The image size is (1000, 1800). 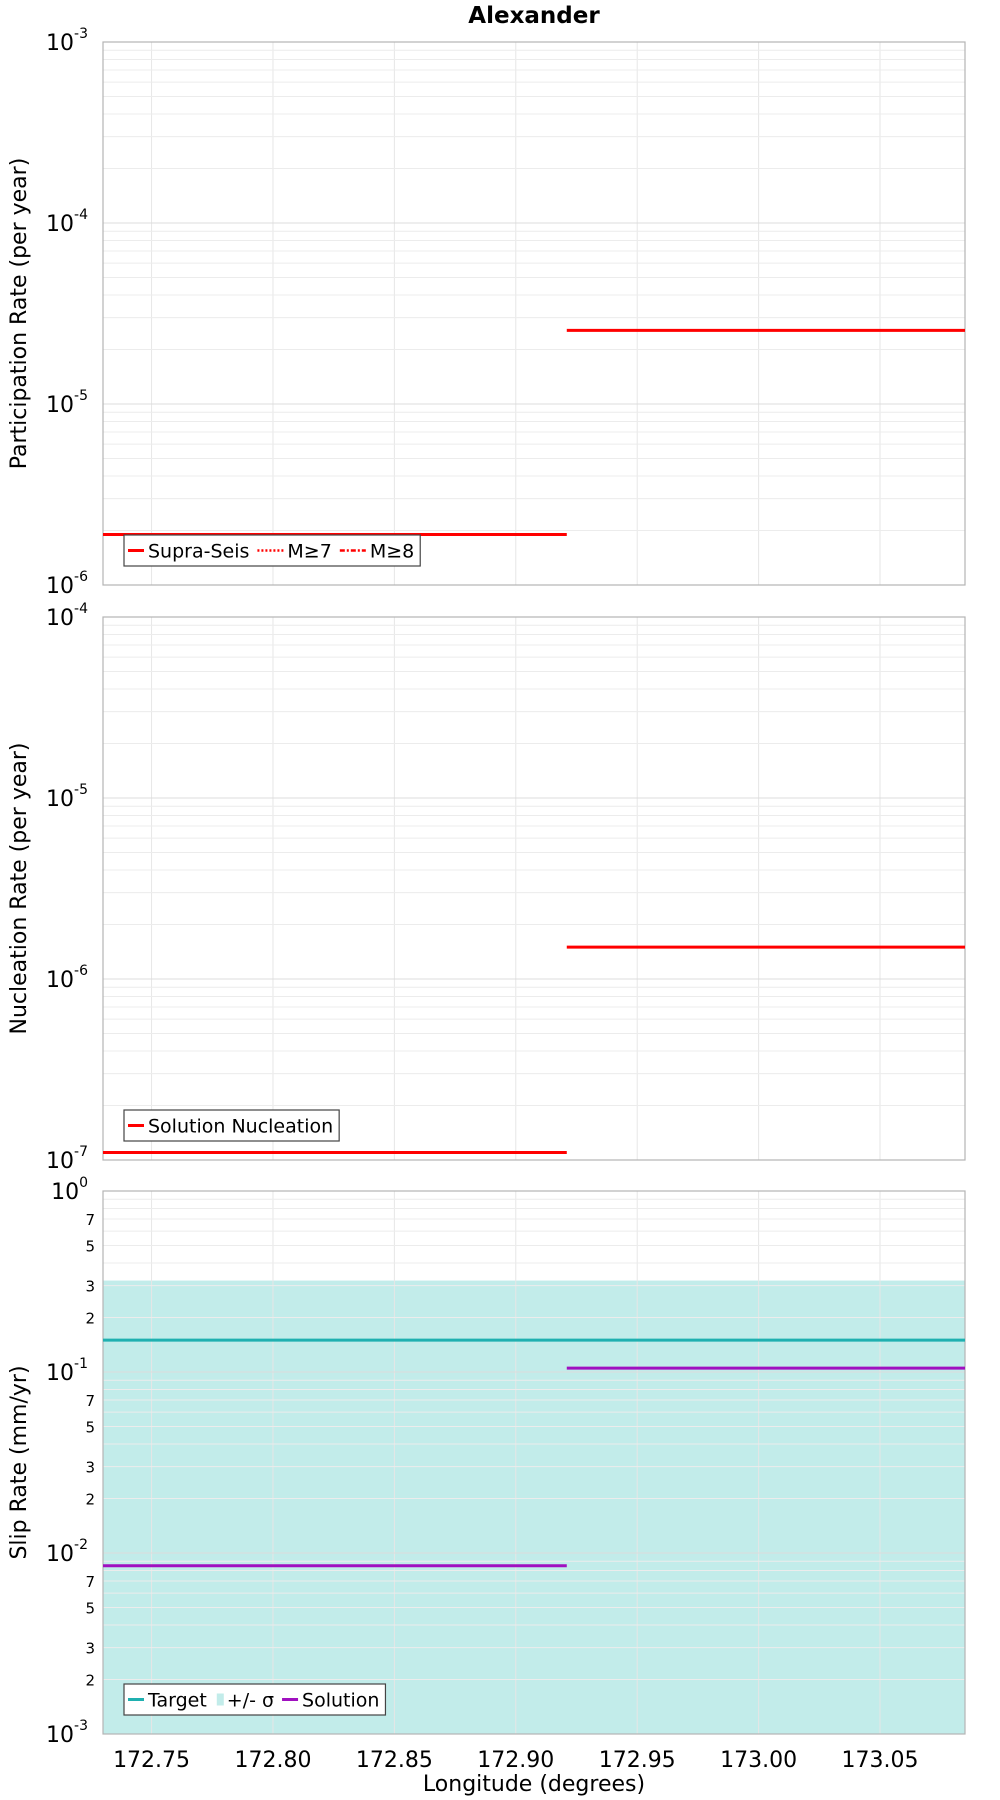 I want to click on legend-label: M≥7, so click(x=309, y=552).